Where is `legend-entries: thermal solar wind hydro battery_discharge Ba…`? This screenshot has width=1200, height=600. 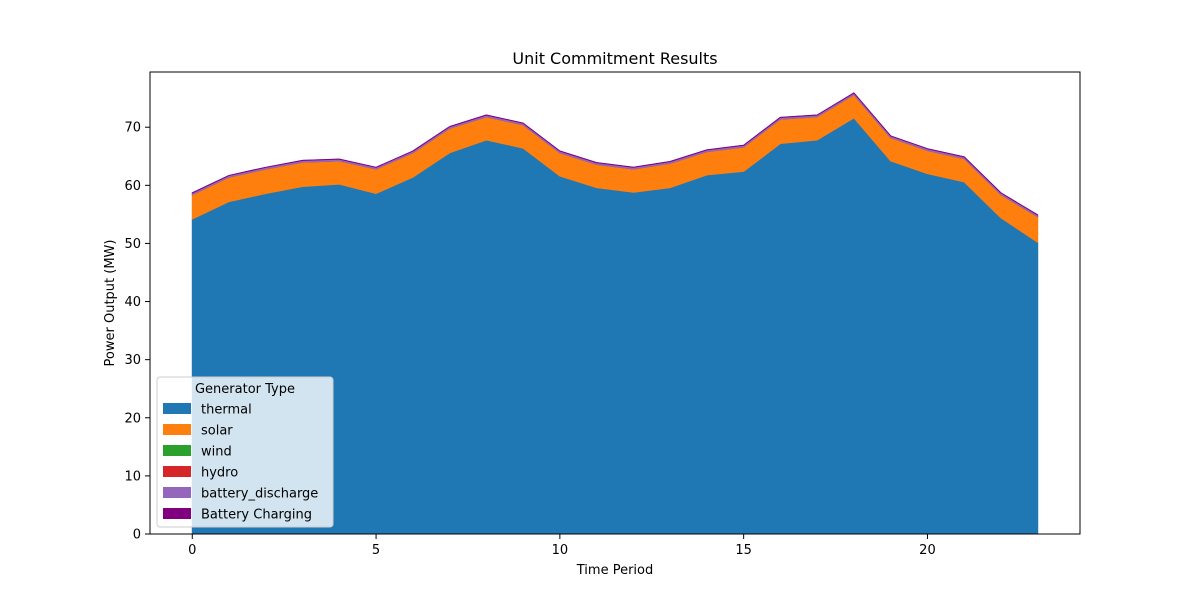
legend-entries: thermal solar wind hydro battery_discharge Ba… is located at coordinates (240, 463).